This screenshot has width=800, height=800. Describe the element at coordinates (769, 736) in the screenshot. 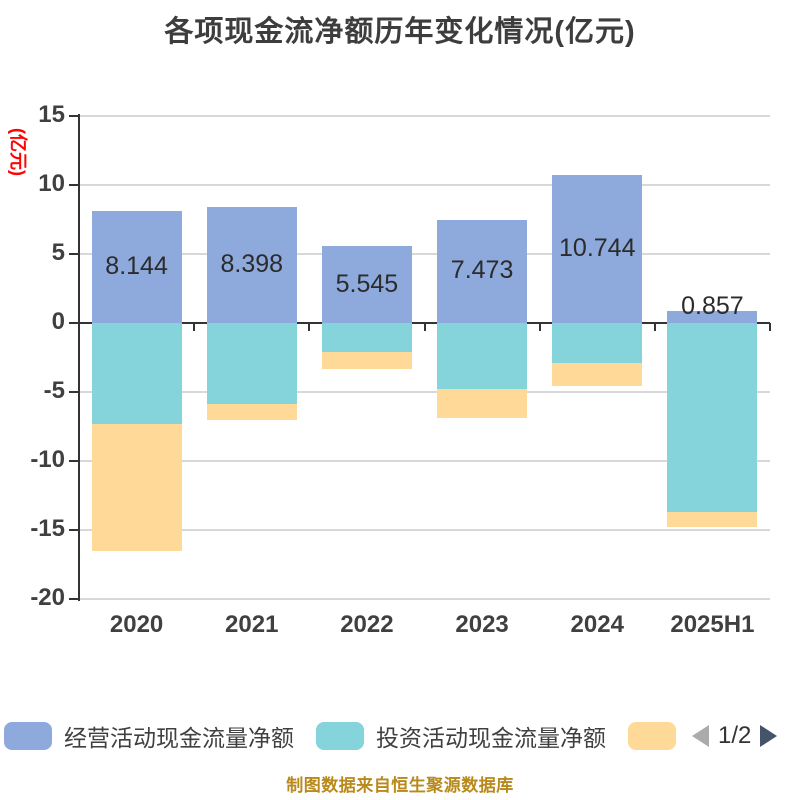

I see `next-page-icon` at that location.